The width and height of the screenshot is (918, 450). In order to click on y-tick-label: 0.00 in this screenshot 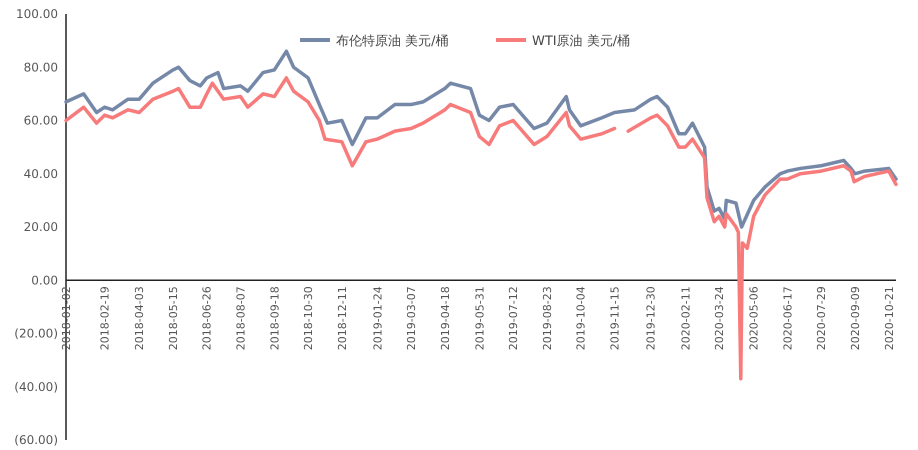, I will do `click(44, 280)`.